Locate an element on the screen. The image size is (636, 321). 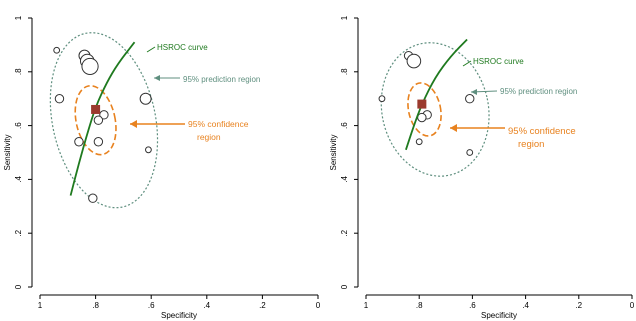
hsroc-curve is located at coordinates (102, 118).